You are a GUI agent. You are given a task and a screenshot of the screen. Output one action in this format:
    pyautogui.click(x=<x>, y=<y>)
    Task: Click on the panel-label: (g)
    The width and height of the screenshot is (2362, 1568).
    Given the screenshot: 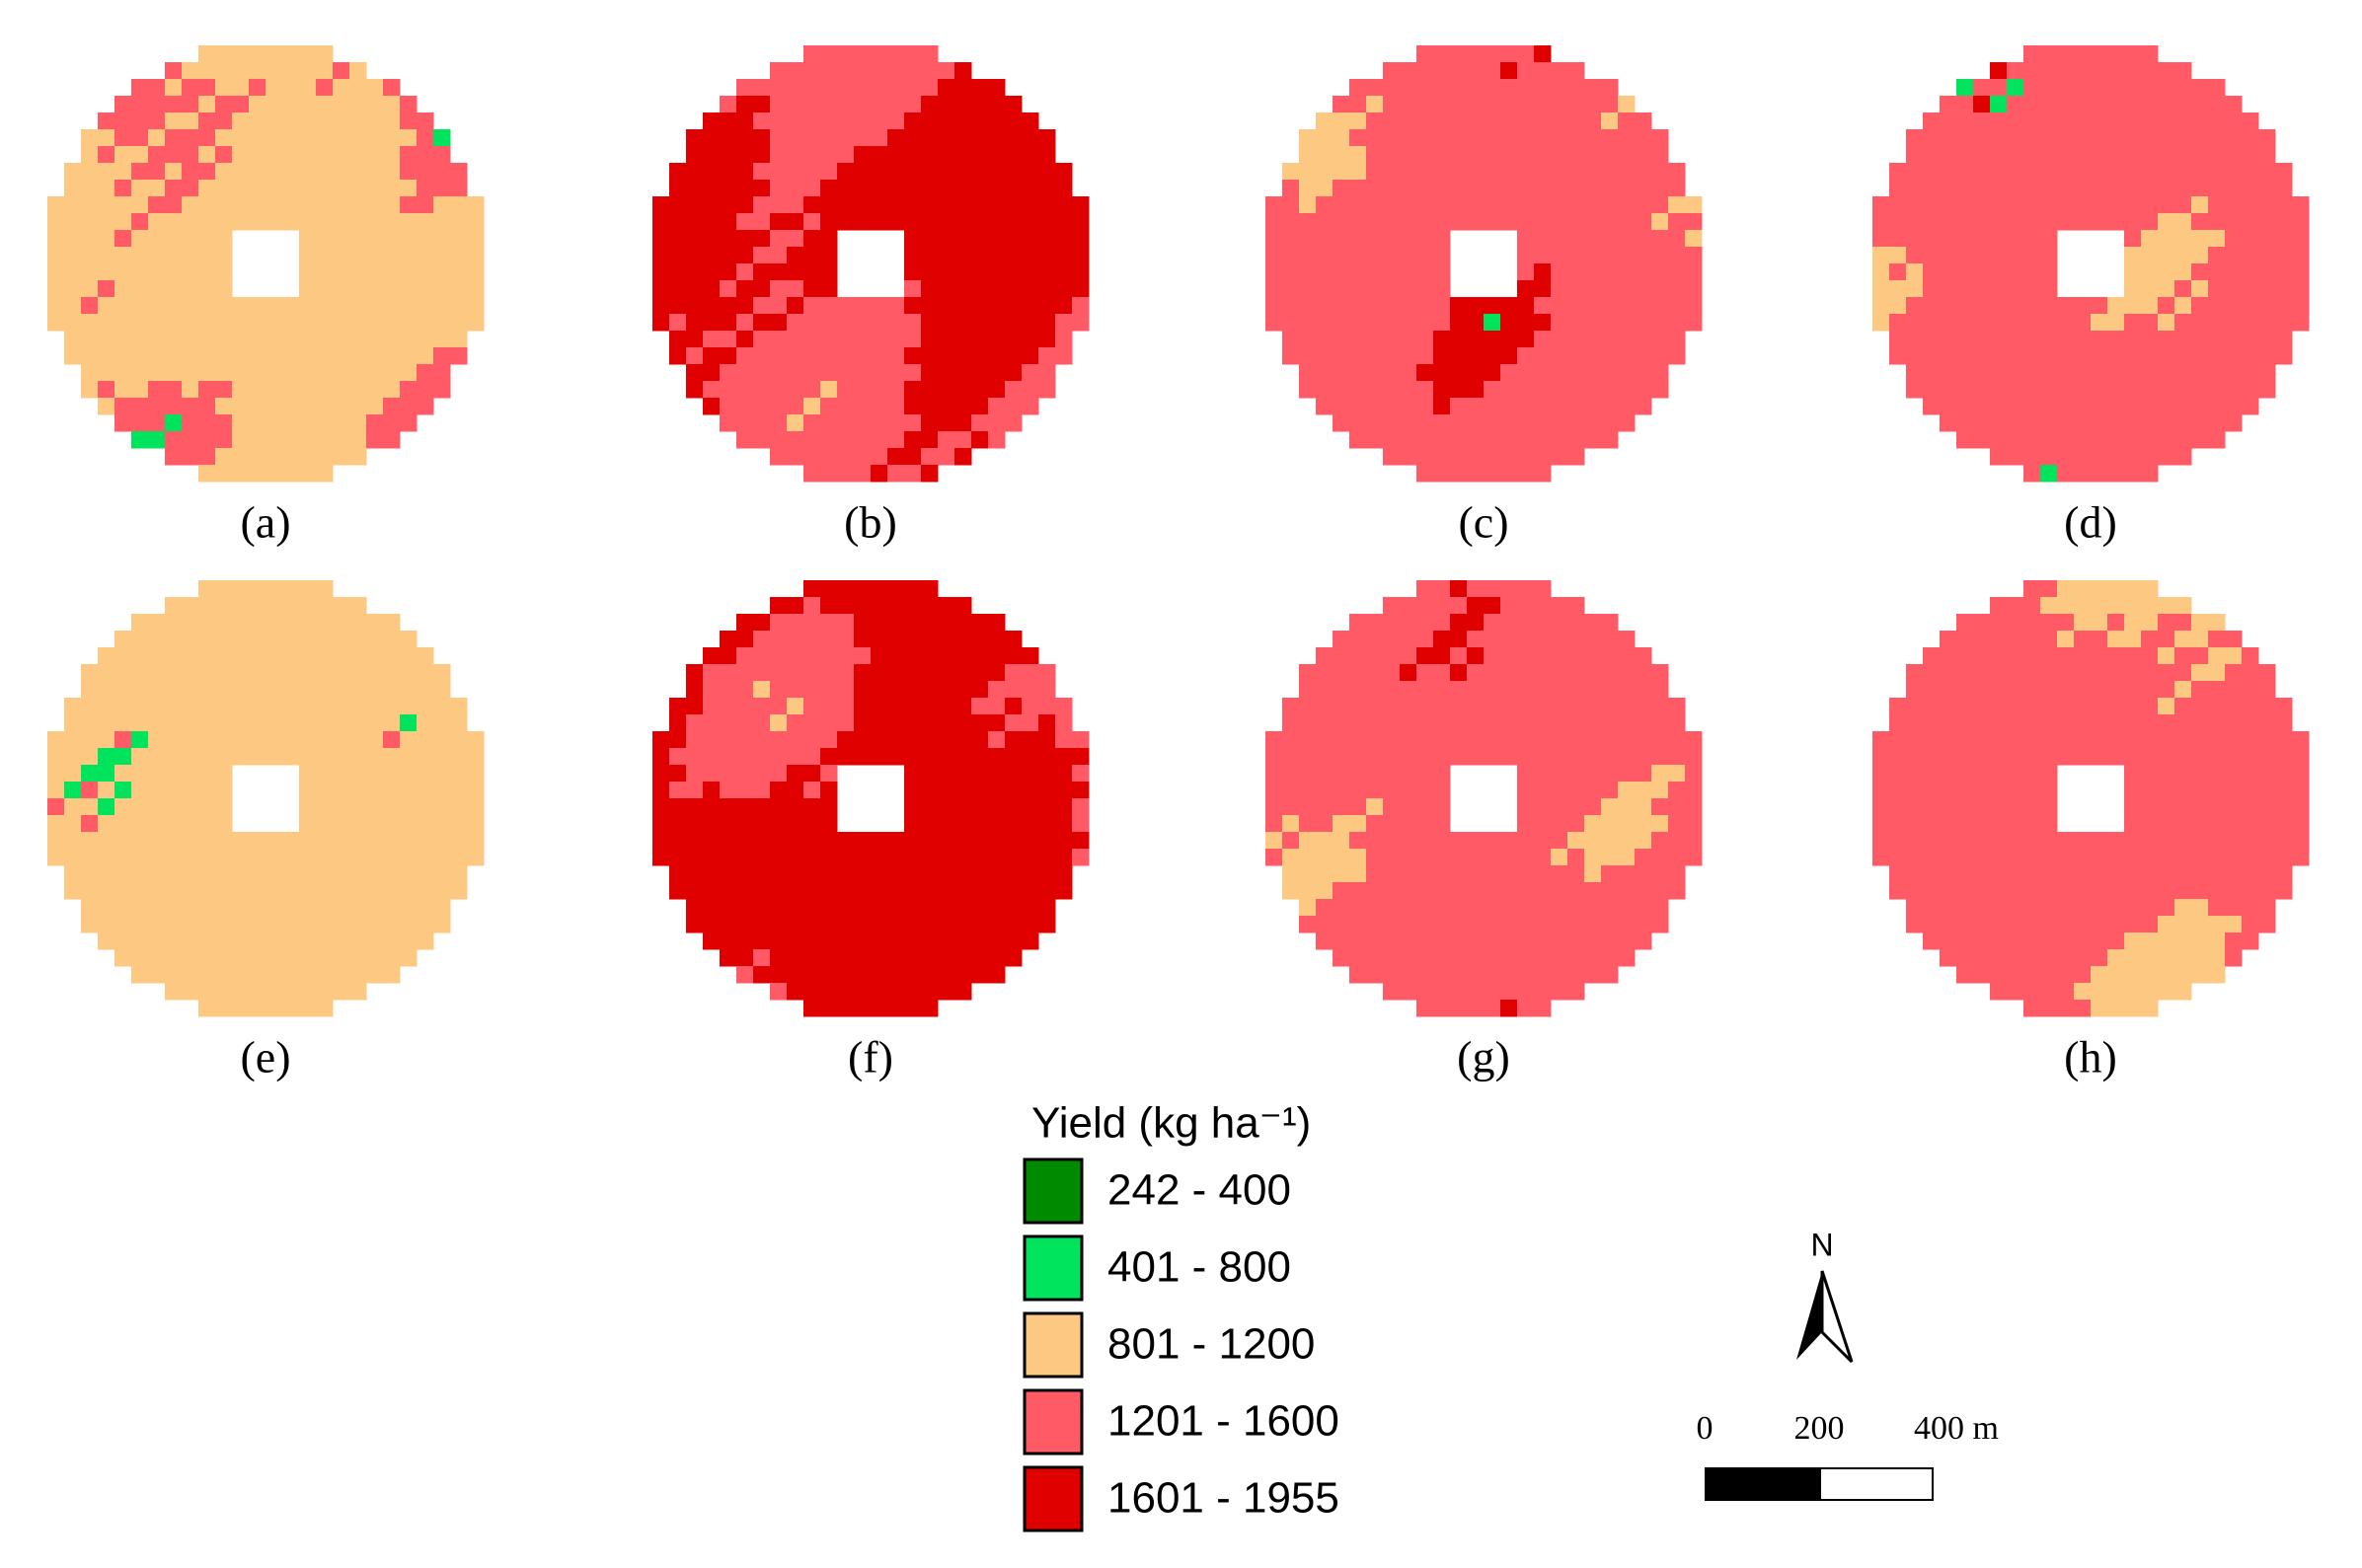 What is the action you would take?
    pyautogui.click(x=1483, y=1058)
    